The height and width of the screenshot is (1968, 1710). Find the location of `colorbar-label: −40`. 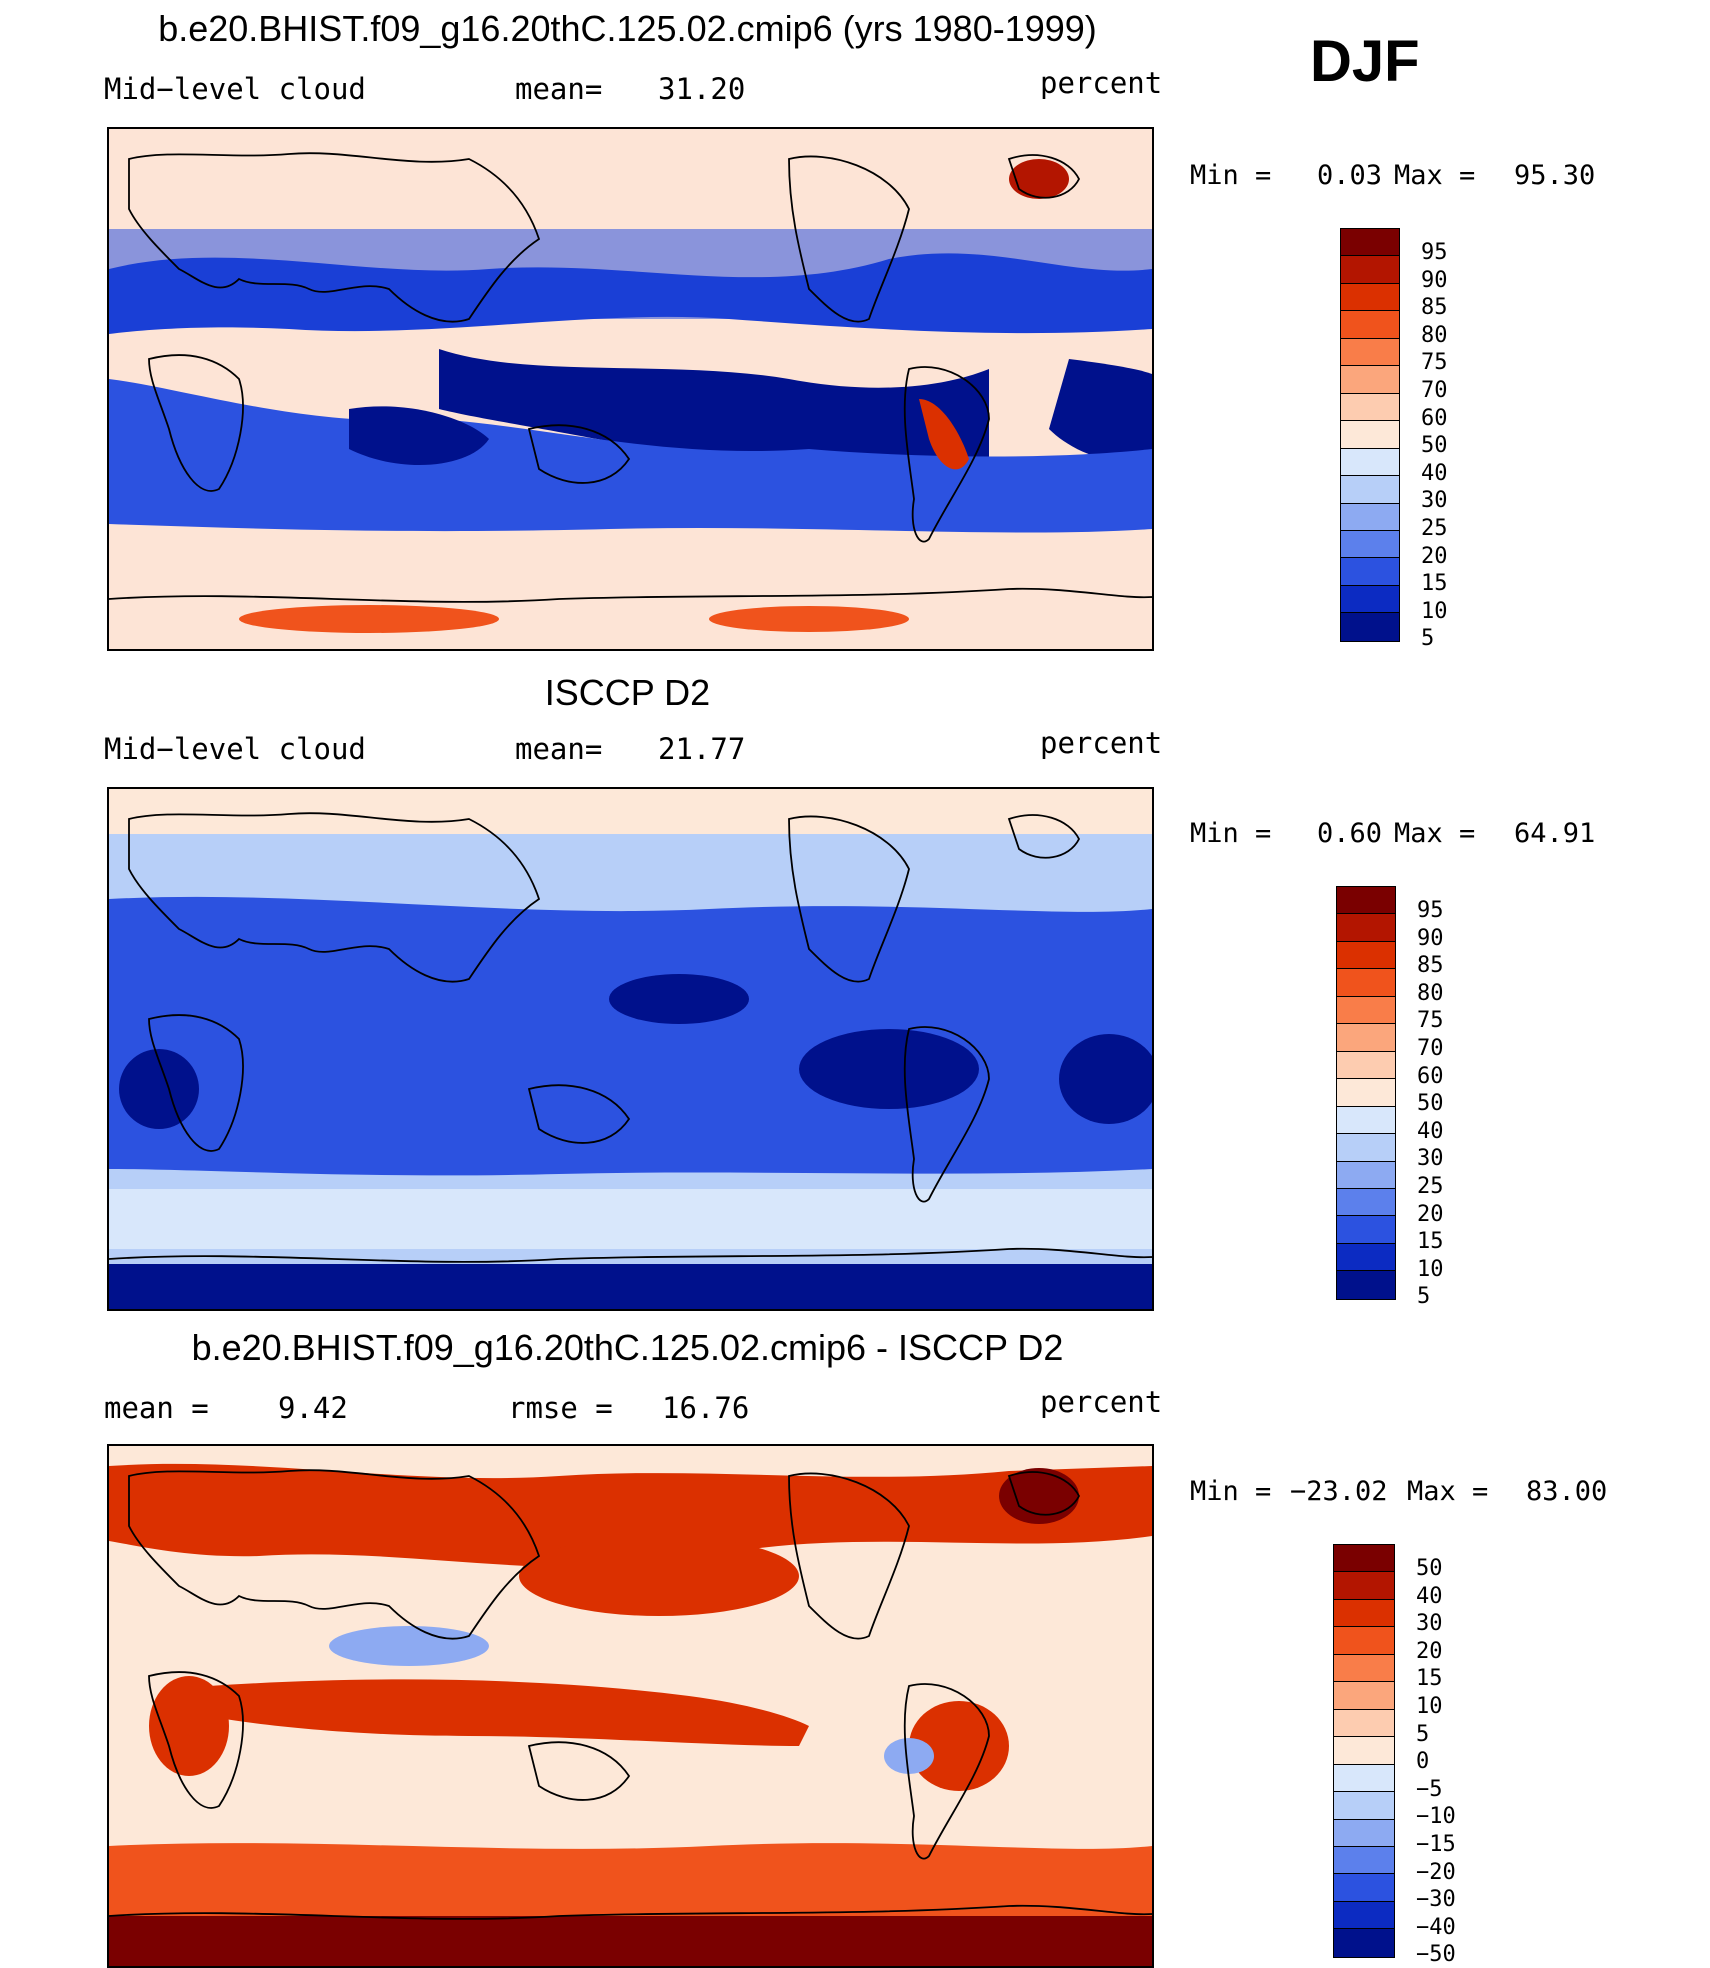

colorbar-label: −40 is located at coordinates (1436, 1927).